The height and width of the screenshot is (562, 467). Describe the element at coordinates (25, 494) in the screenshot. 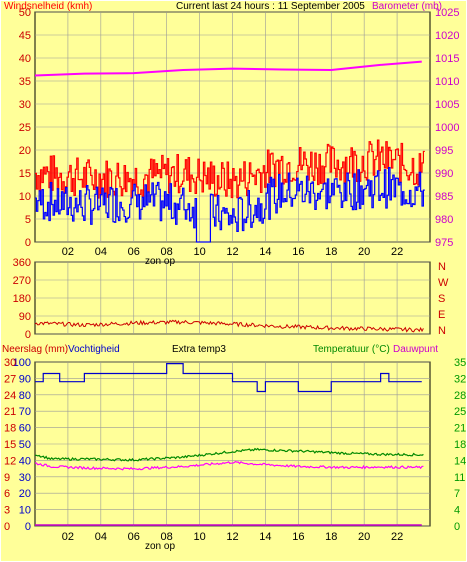

I see `humidity-y-tick: 20` at that location.